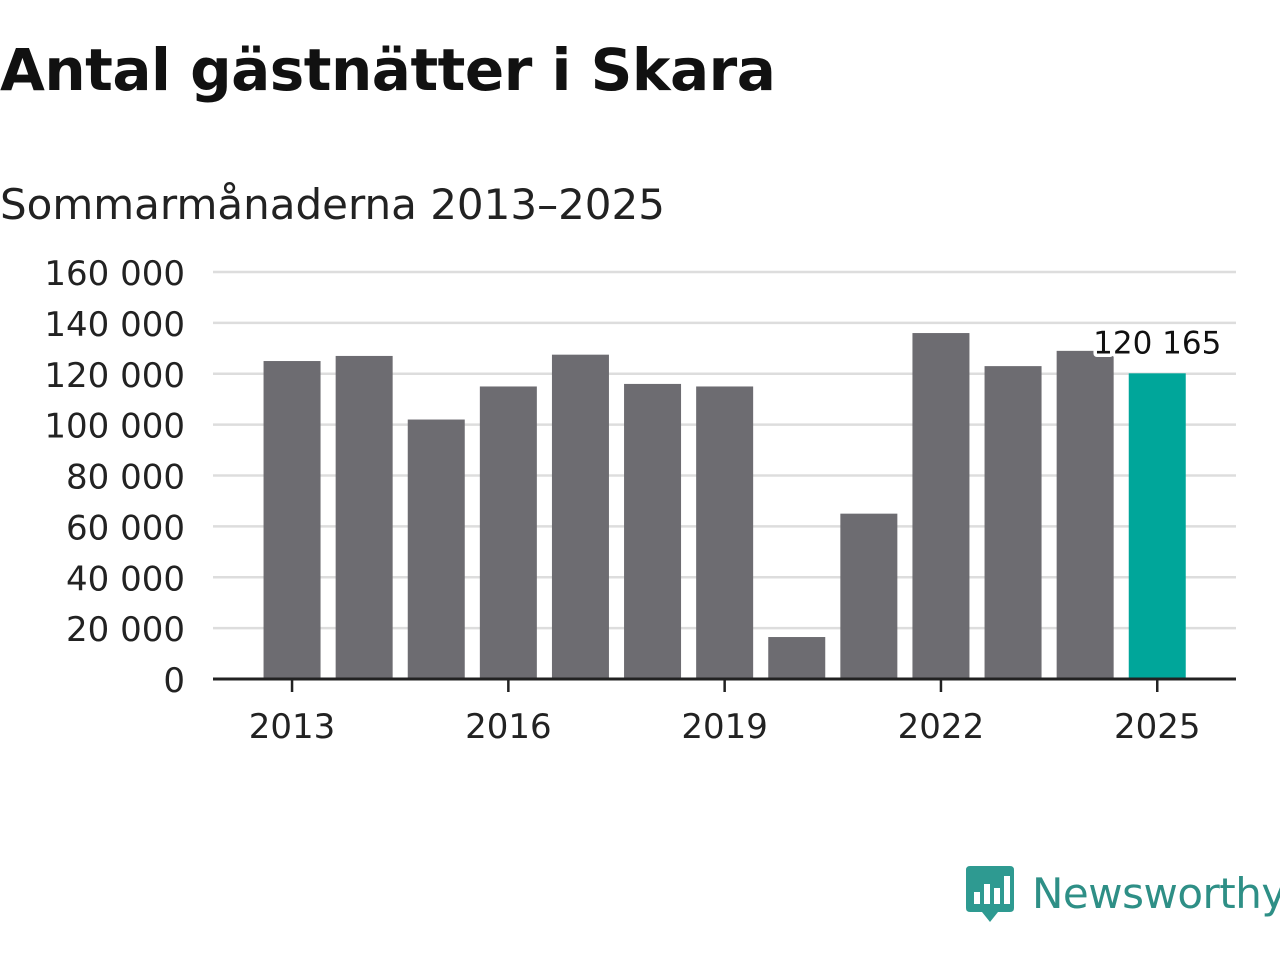 The width and height of the screenshot is (1280, 960). I want to click on bar-2019, so click(725, 532).